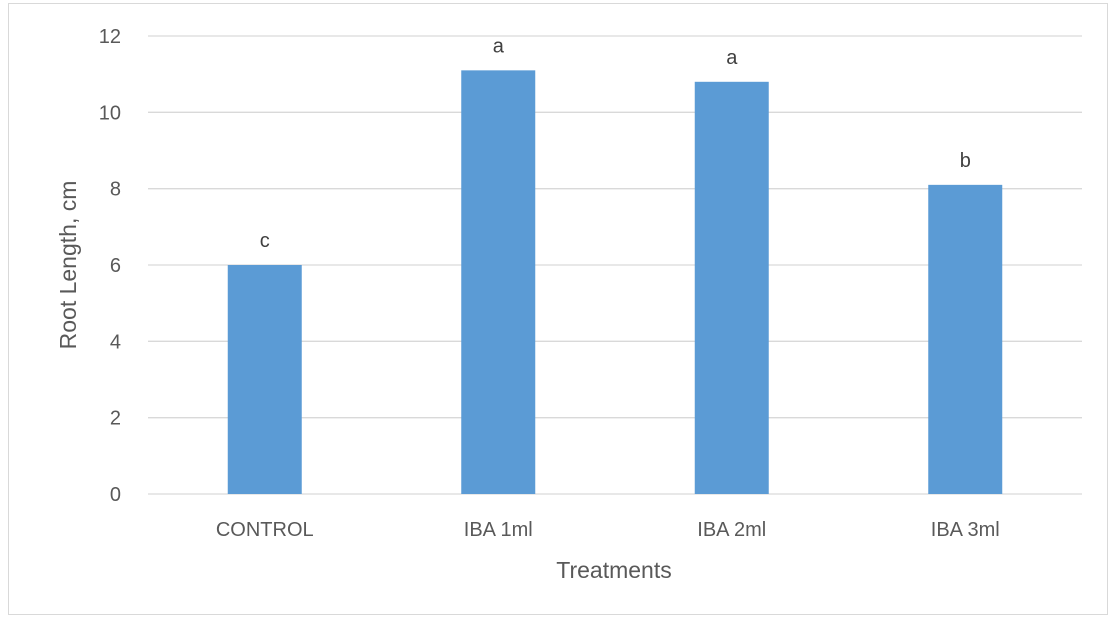  What do you see at coordinates (608, 530) in the screenshot?
I see `x-axis-tick-labels: CONTROL IBA 1ml IBA 2ml IBA 3ml` at bounding box center [608, 530].